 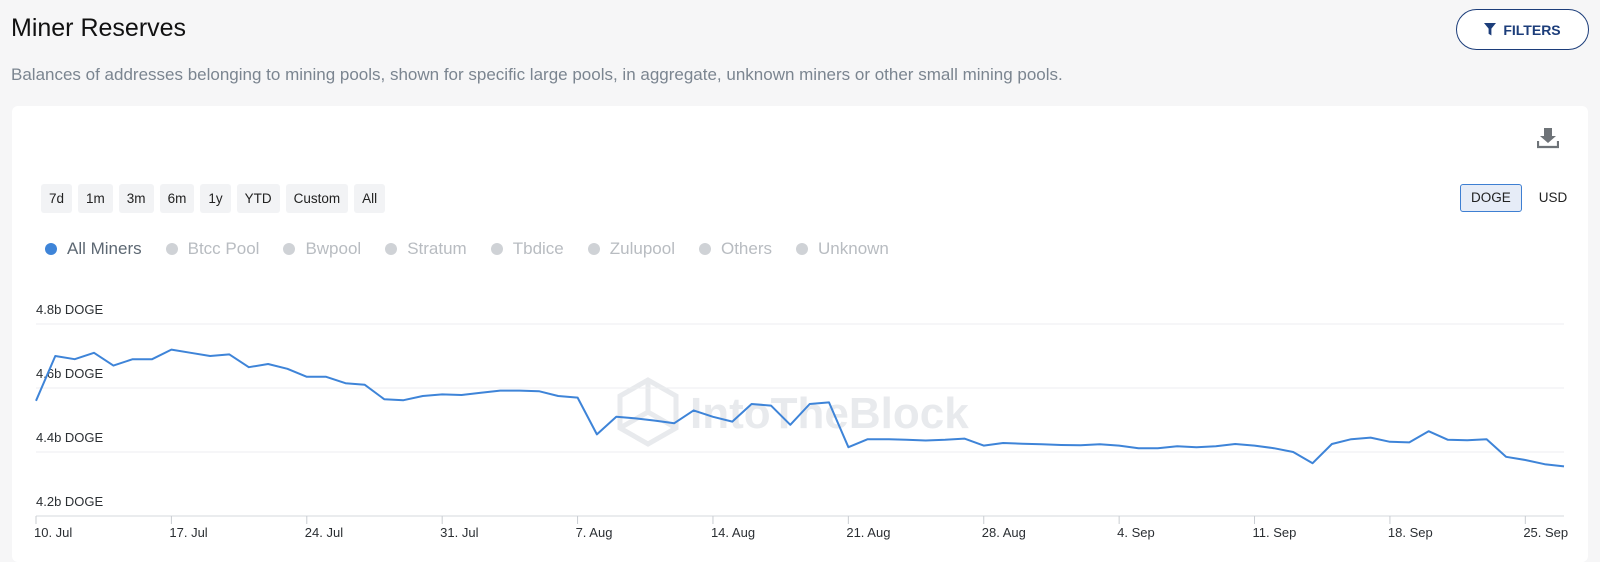 I want to click on range-6m-button: 6m, so click(x=177, y=198).